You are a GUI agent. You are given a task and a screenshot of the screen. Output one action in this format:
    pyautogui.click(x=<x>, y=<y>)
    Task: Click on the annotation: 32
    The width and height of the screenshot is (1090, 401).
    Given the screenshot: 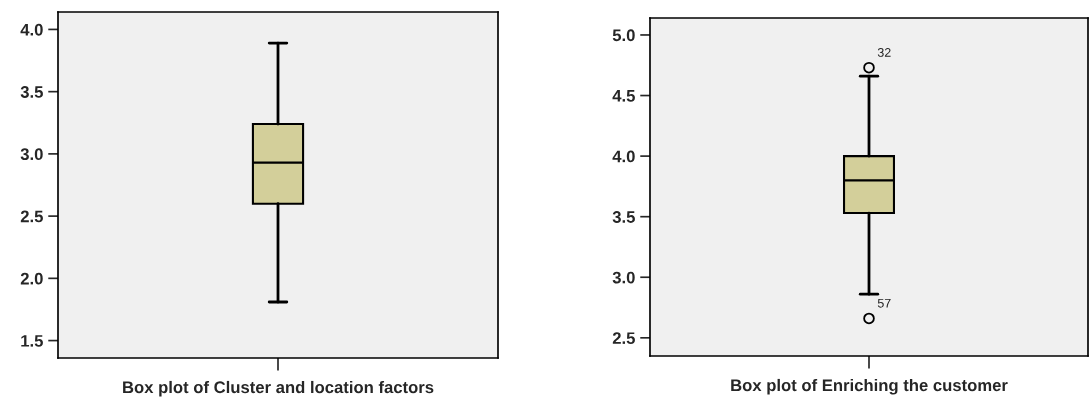 What is the action you would take?
    pyautogui.click(x=884, y=52)
    